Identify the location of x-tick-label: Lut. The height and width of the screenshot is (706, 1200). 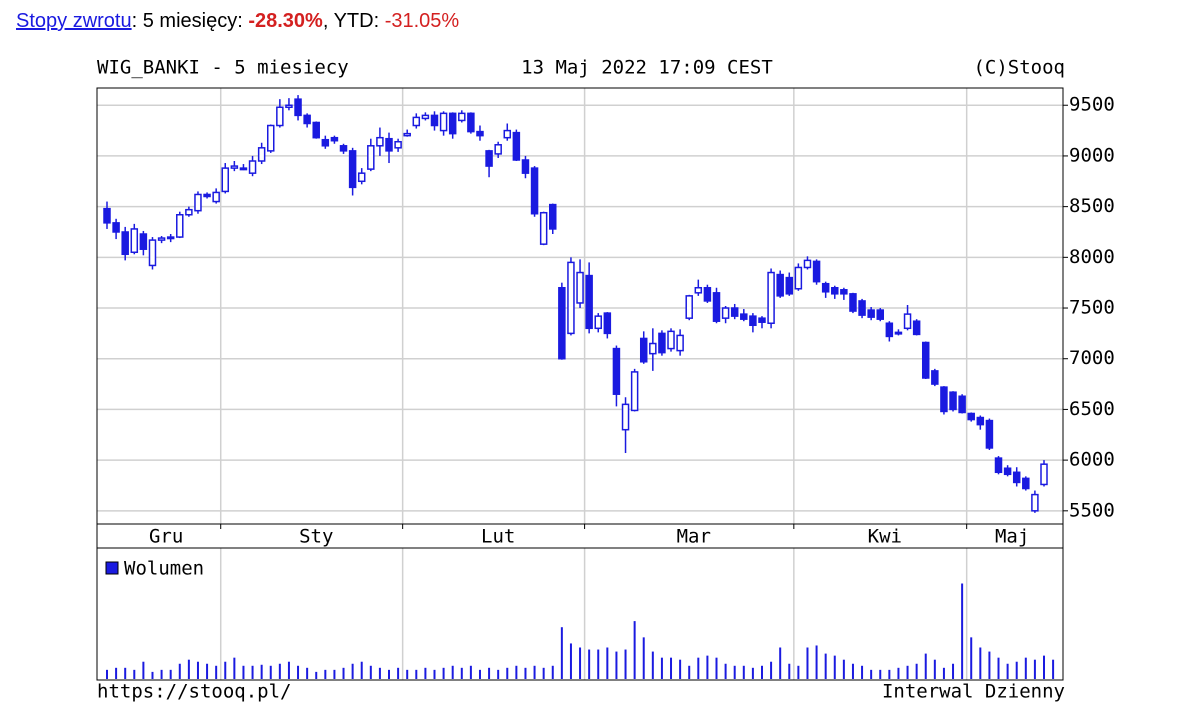
(498, 537).